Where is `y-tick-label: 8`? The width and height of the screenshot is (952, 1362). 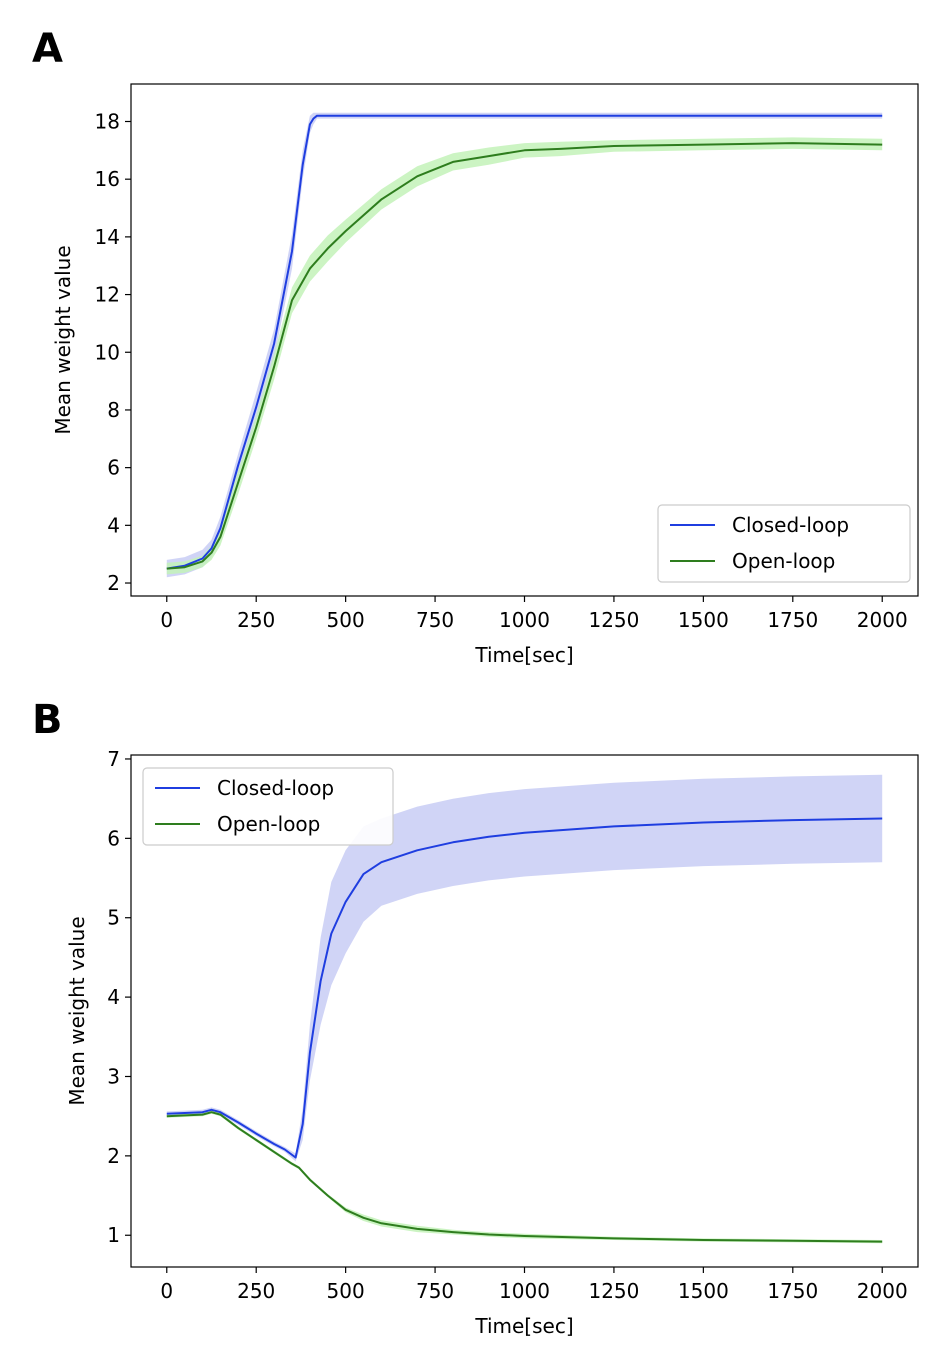
y-tick-label: 8 is located at coordinates (113, 410).